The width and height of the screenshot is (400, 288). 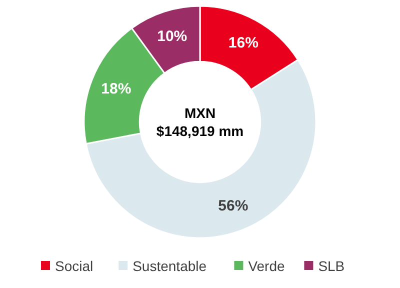 What do you see at coordinates (233, 205) in the screenshot?
I see `data-label: 56%` at bounding box center [233, 205].